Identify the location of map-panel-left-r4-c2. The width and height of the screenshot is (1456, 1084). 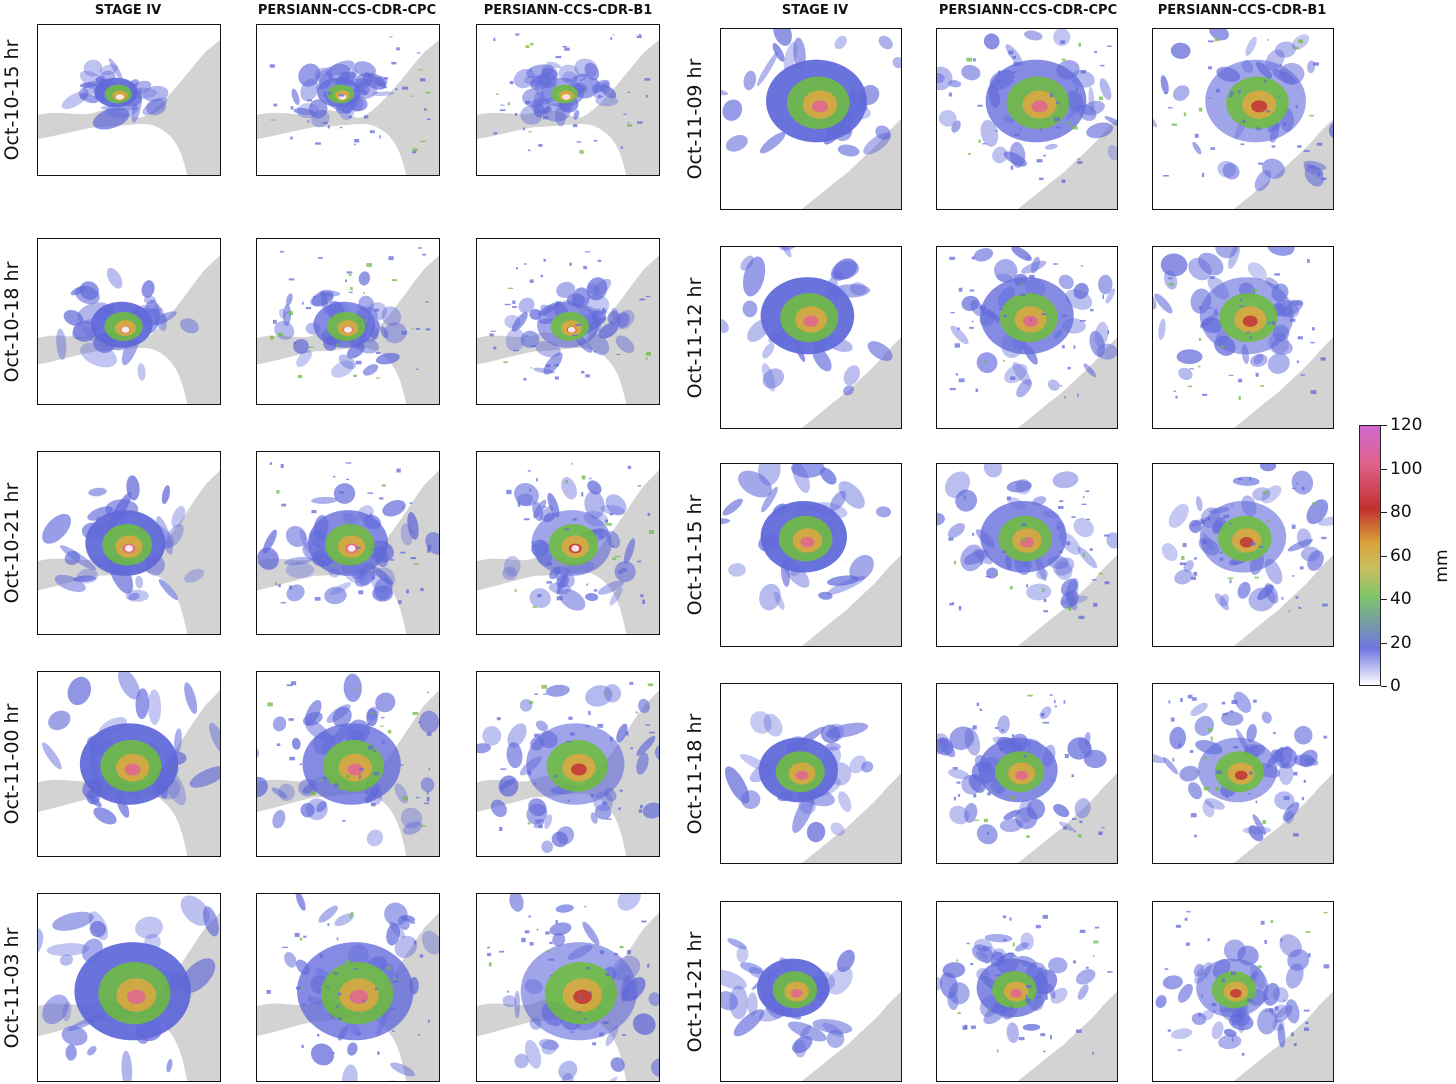
(568, 987).